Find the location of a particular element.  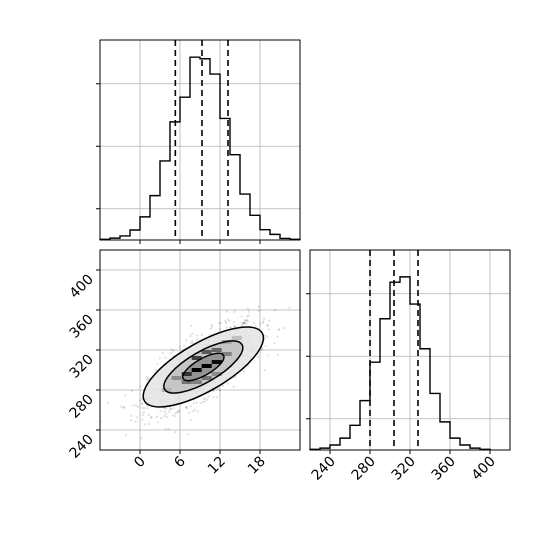

y-tick-label: 400 is located at coordinates (82, 287).